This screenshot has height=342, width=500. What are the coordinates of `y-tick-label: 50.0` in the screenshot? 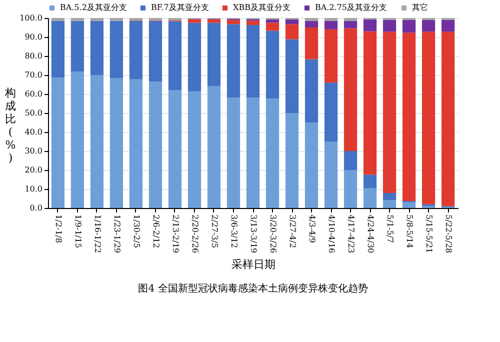 It's located at (33, 113).